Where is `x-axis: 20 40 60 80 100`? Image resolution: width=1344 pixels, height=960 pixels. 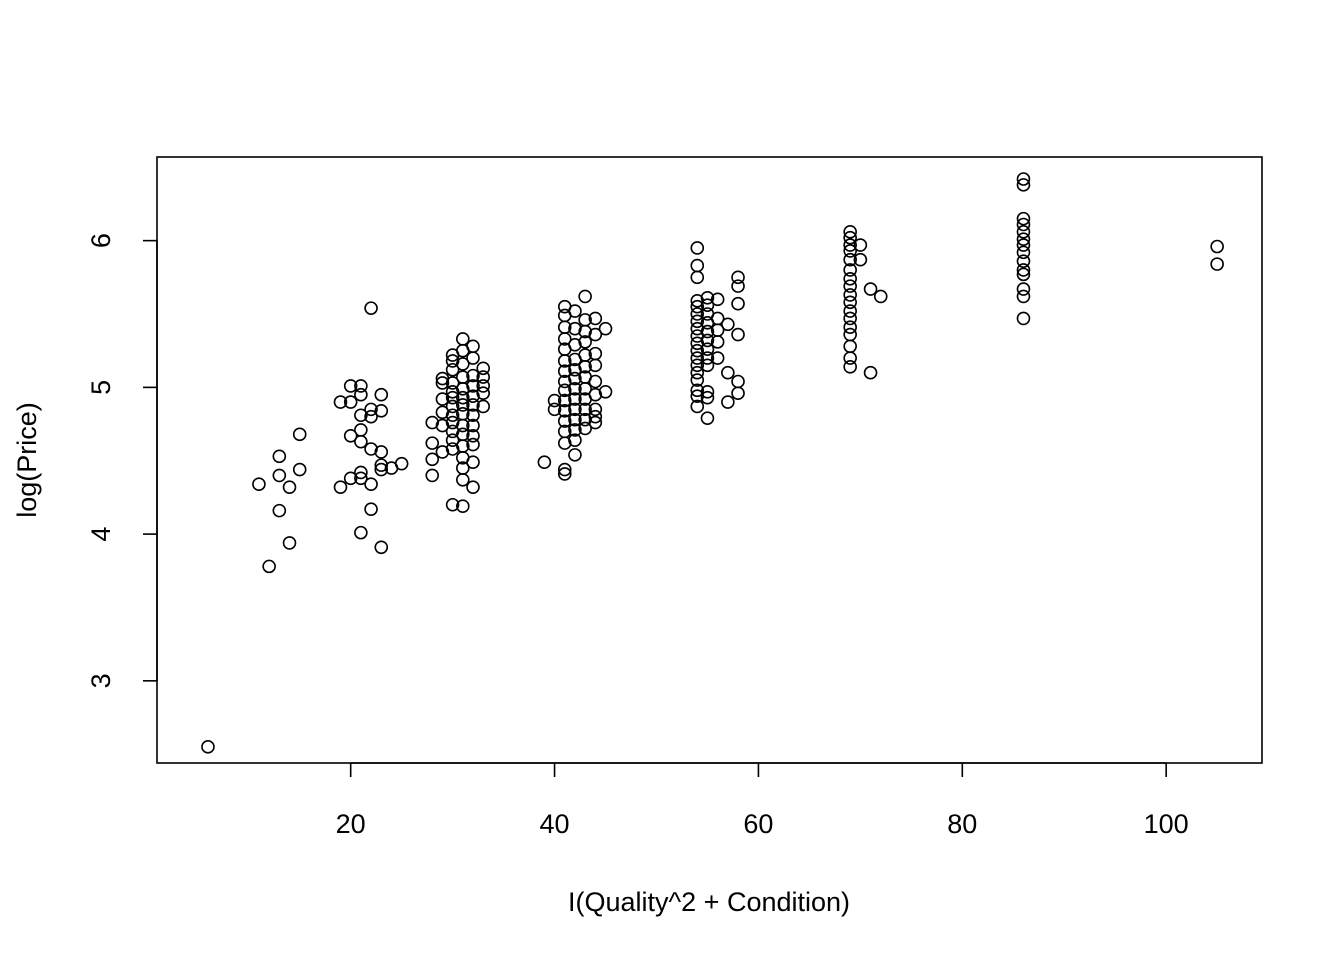 x-axis: 20 40 60 80 100 is located at coordinates (762, 800).